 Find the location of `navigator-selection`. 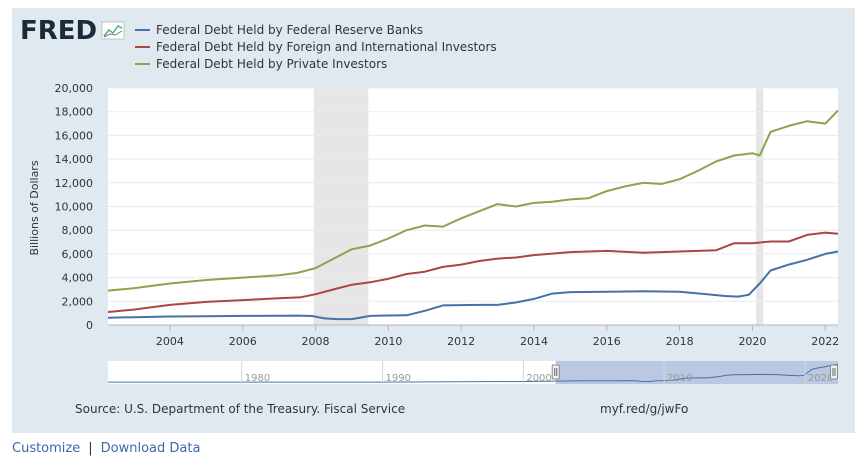

navigator-selection is located at coordinates (696, 372).